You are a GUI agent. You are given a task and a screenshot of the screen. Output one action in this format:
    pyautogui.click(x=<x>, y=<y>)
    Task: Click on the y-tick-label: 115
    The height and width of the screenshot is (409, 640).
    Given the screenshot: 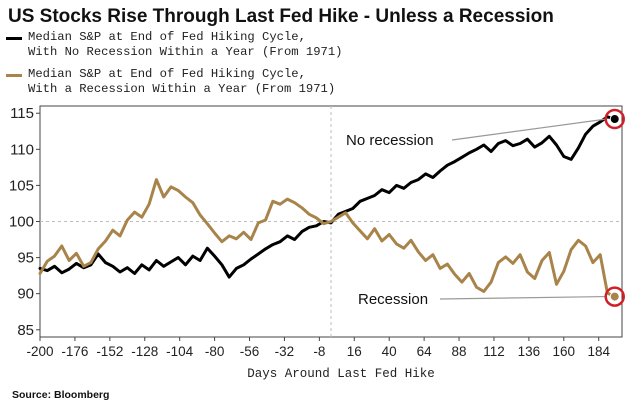 What is the action you would take?
    pyautogui.click(x=22, y=113)
    